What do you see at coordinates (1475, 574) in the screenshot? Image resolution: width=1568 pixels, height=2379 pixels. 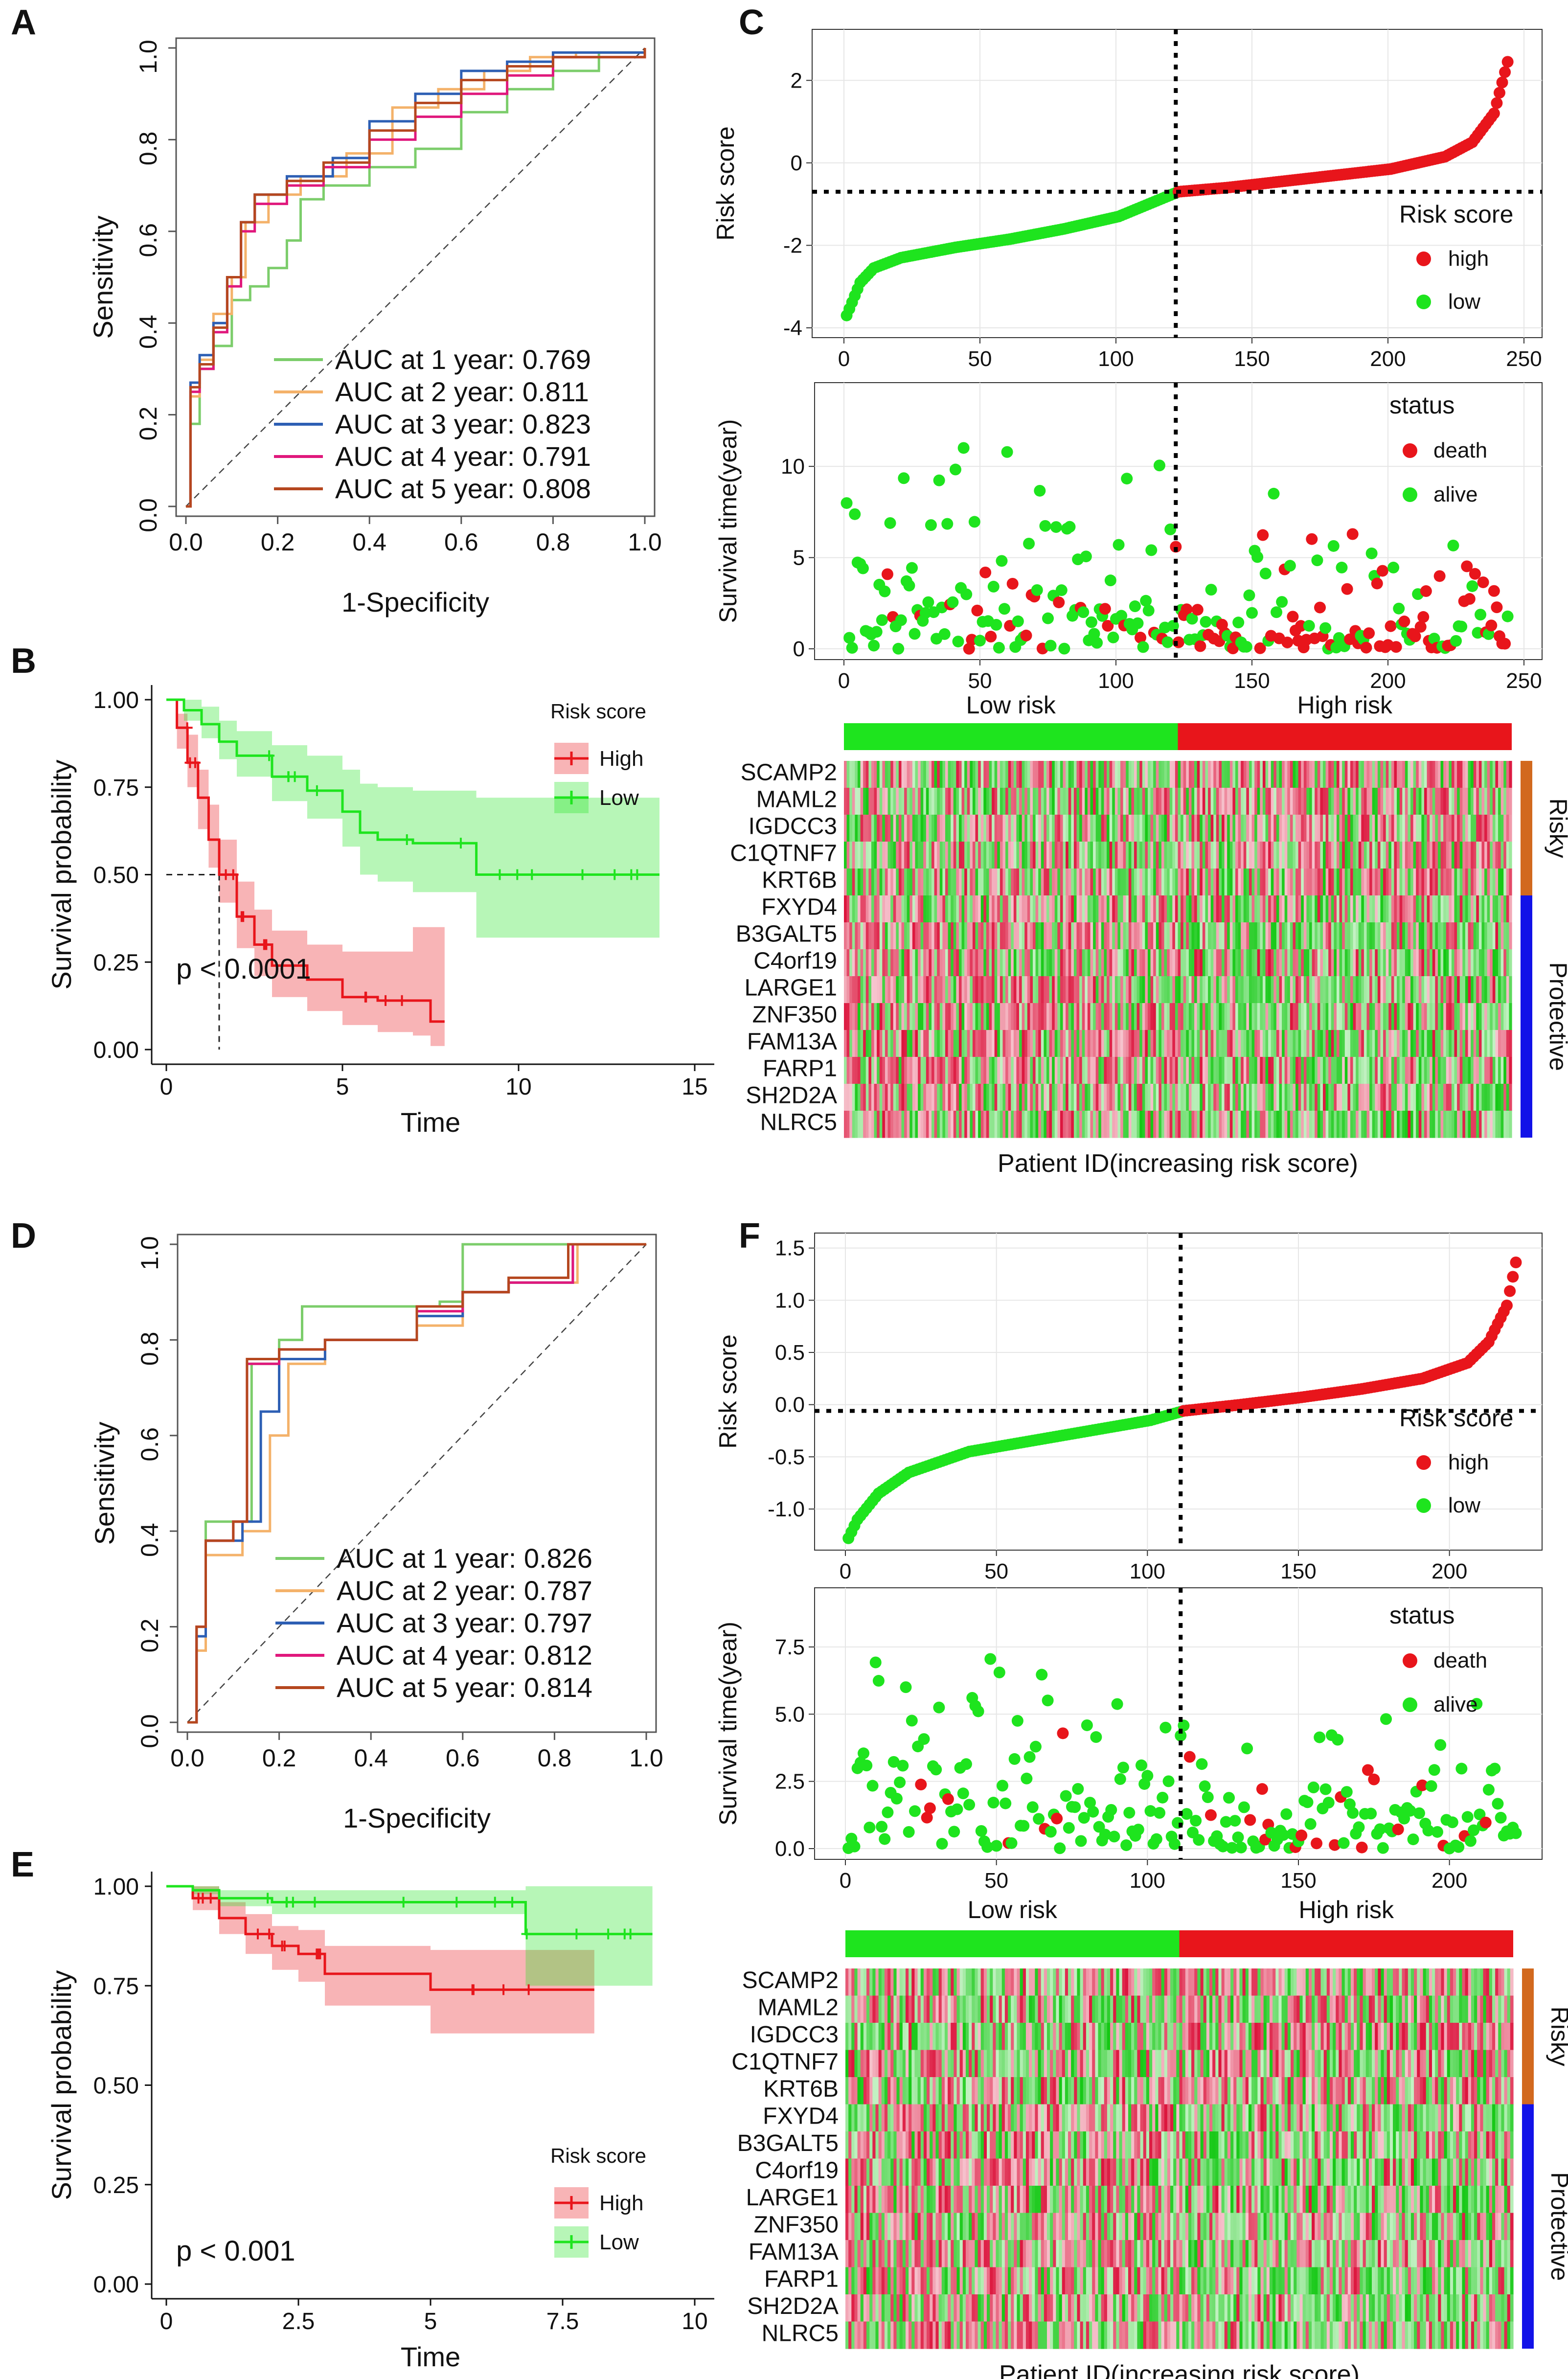 I see `death-point` at bounding box center [1475, 574].